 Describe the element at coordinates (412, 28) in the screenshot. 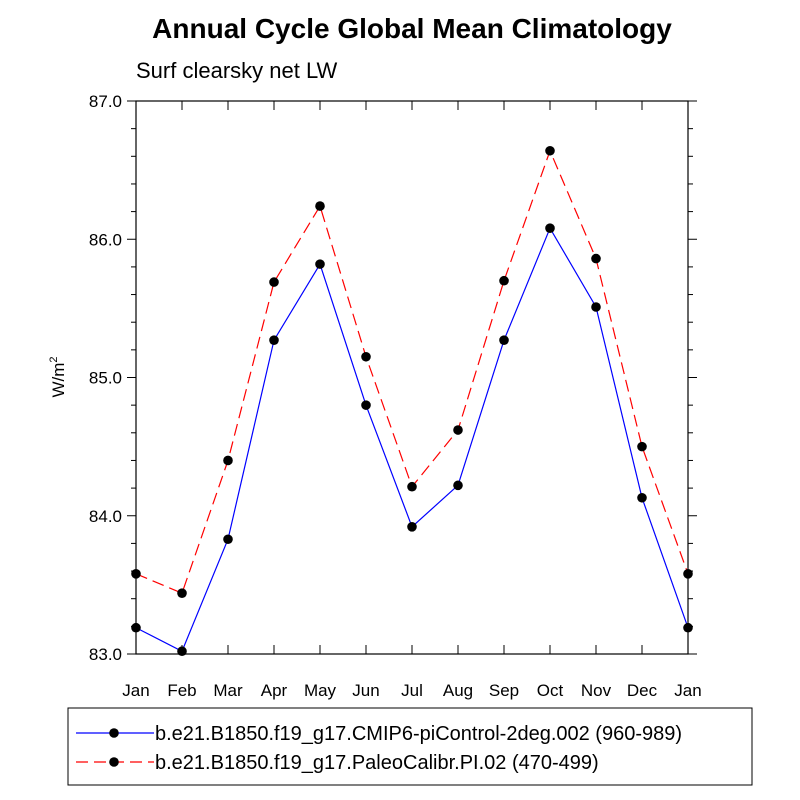

I see `chart-title: Annual Cycle Global Mean Climatology` at that location.